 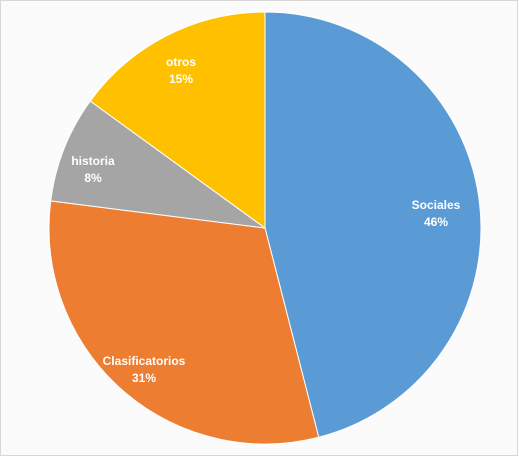 What do you see at coordinates (181, 79) in the screenshot?
I see `slice-percent-label: 15%` at bounding box center [181, 79].